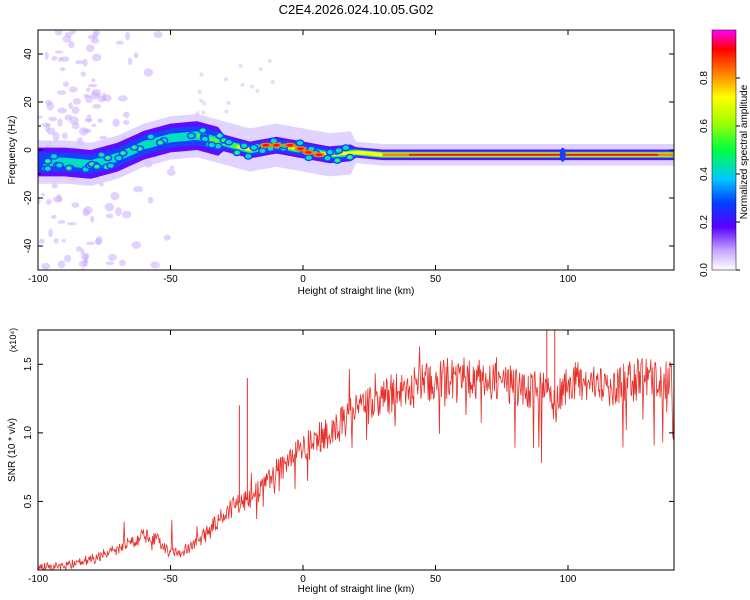 The height and width of the screenshot is (600, 750). I want to click on snr-ylabel: SNR (10 * v/v), so click(12, 450).